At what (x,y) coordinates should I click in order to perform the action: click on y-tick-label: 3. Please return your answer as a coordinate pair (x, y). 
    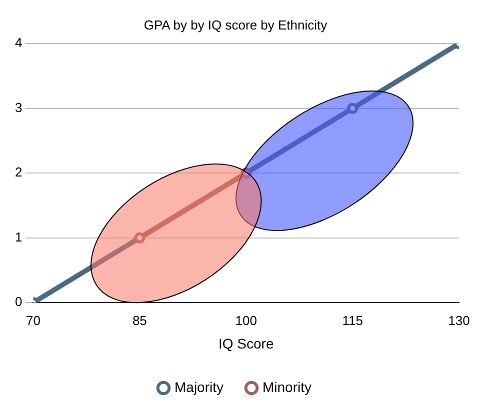
    Looking at the image, I should click on (18, 107).